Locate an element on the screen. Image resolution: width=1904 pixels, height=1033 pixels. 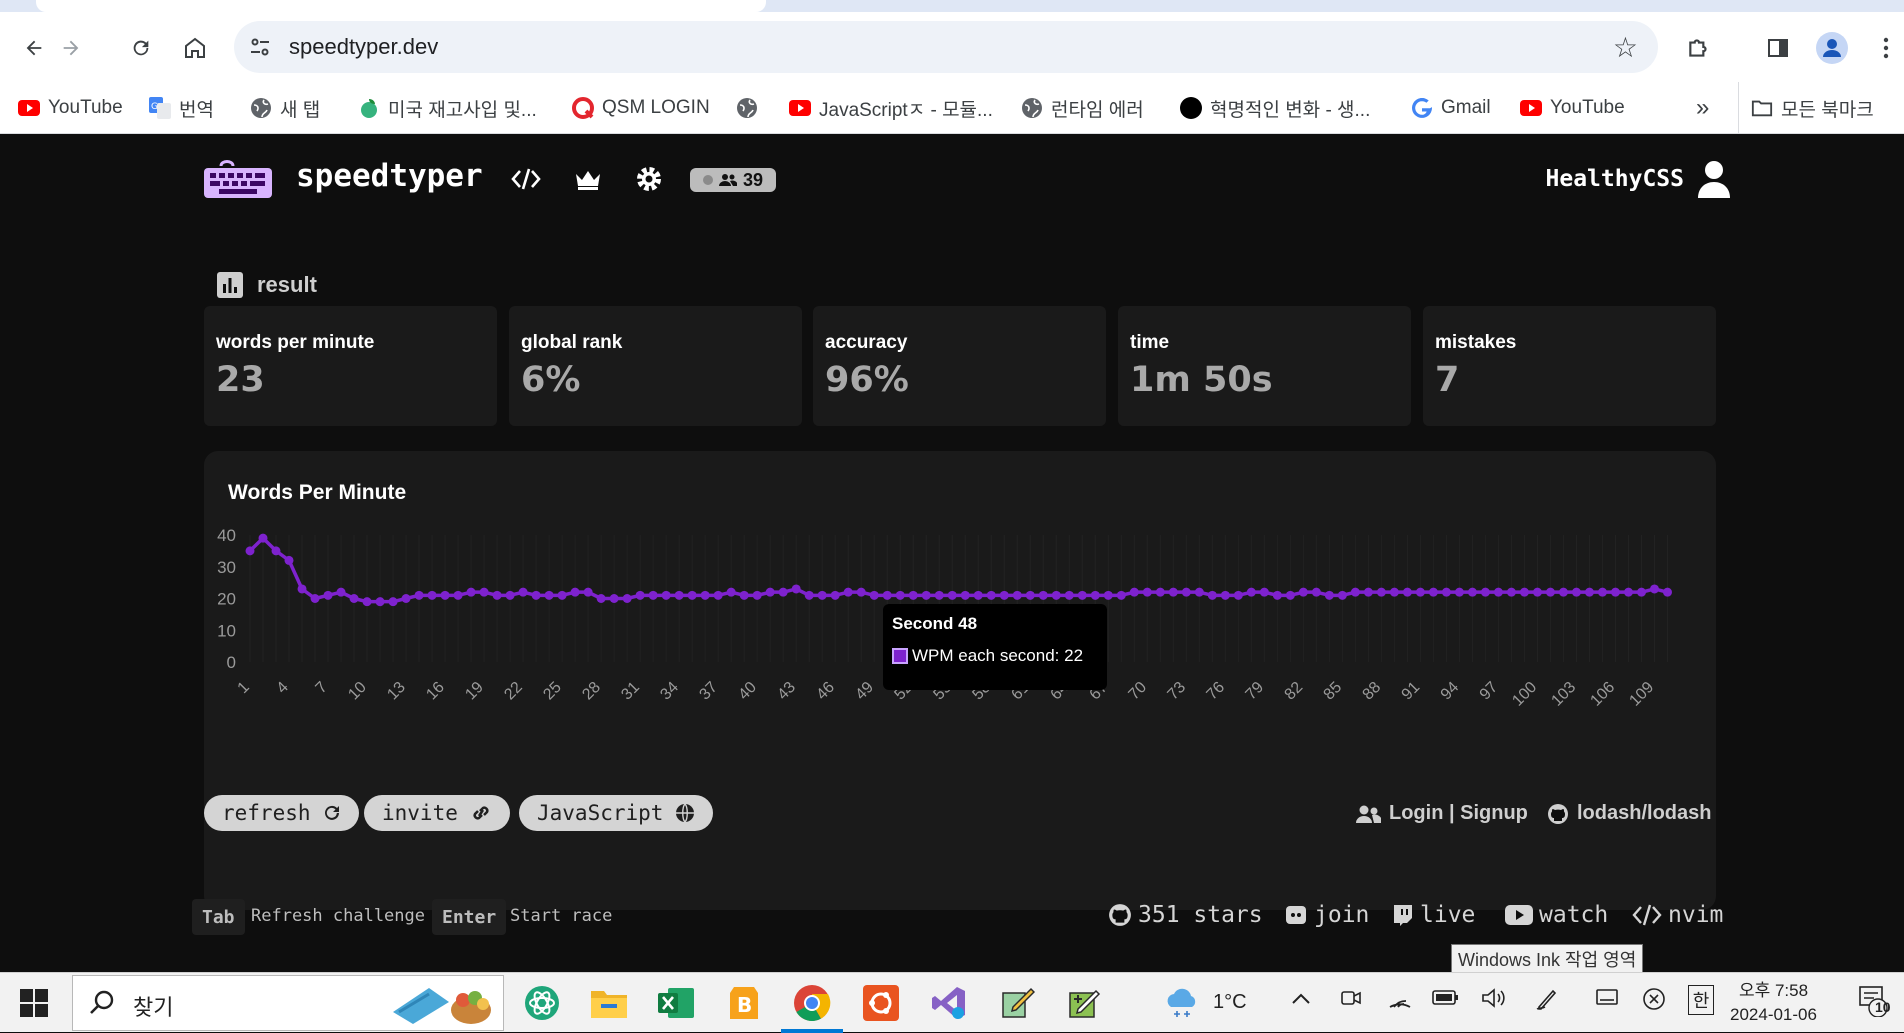
taskbar-app-file-explorer is located at coordinates (609, 1003).